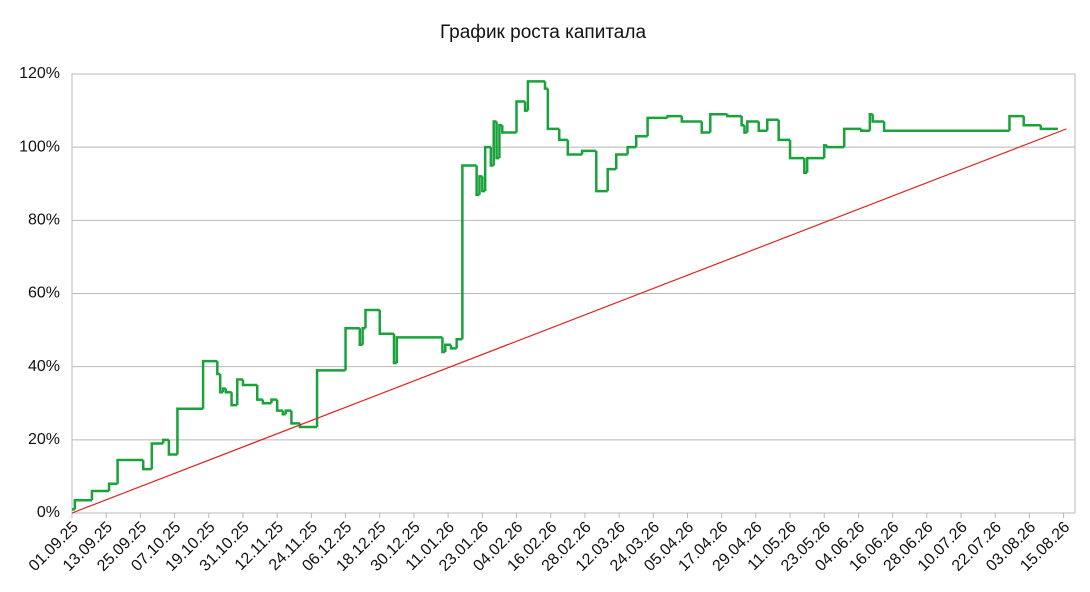 The height and width of the screenshot is (592, 1090). I want to click on chart-title: График роста капитала, so click(543, 32).